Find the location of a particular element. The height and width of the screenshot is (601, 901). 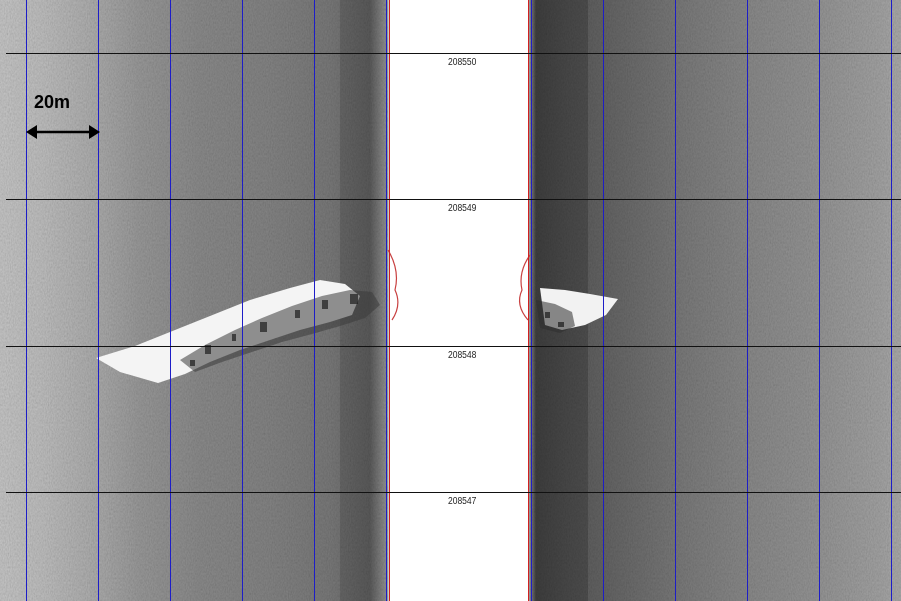

double-headed-arrow-icon is located at coordinates (63, 132).